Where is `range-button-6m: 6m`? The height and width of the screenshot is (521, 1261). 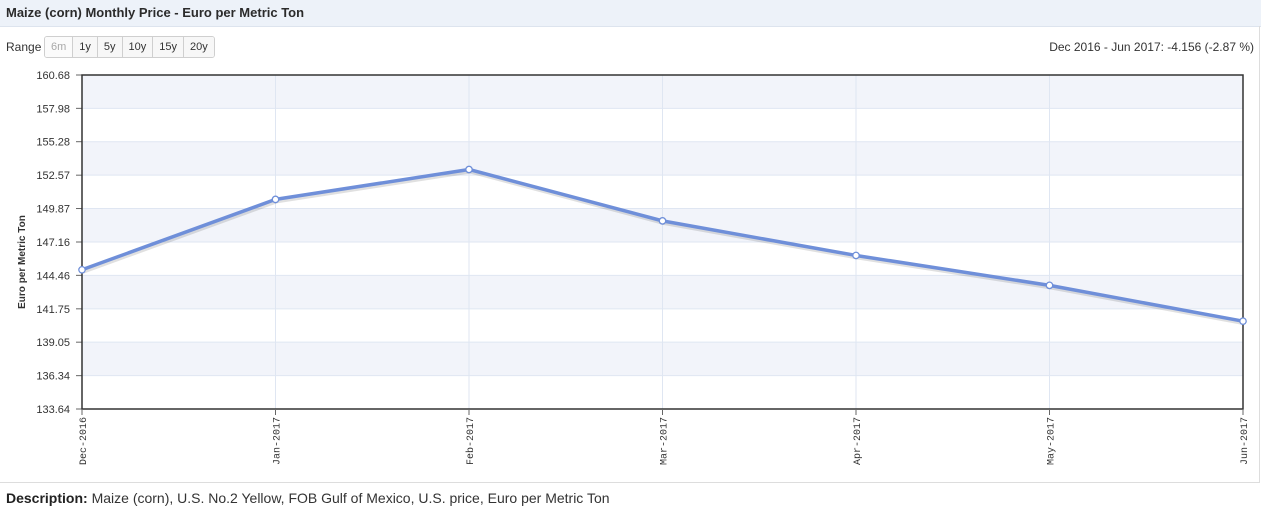
range-button-6m: 6m is located at coordinates (59, 47).